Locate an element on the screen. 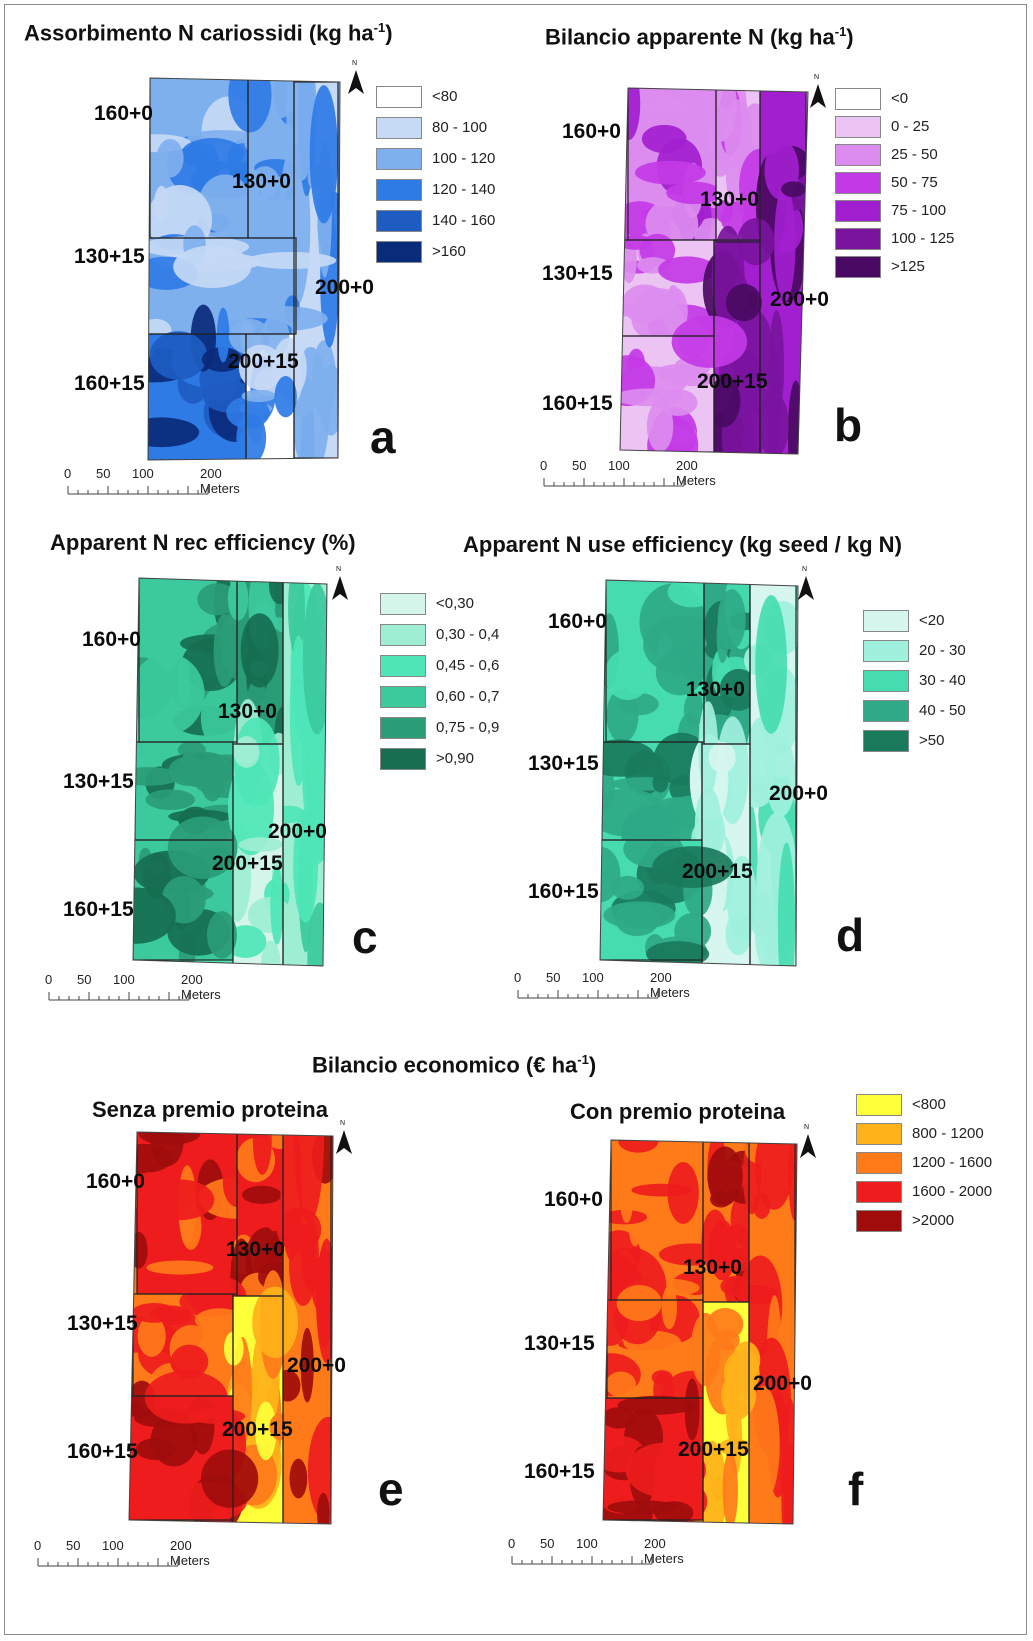 This screenshot has height=1641, width=1033. legend-label: 80 - 100 is located at coordinates (460, 127).